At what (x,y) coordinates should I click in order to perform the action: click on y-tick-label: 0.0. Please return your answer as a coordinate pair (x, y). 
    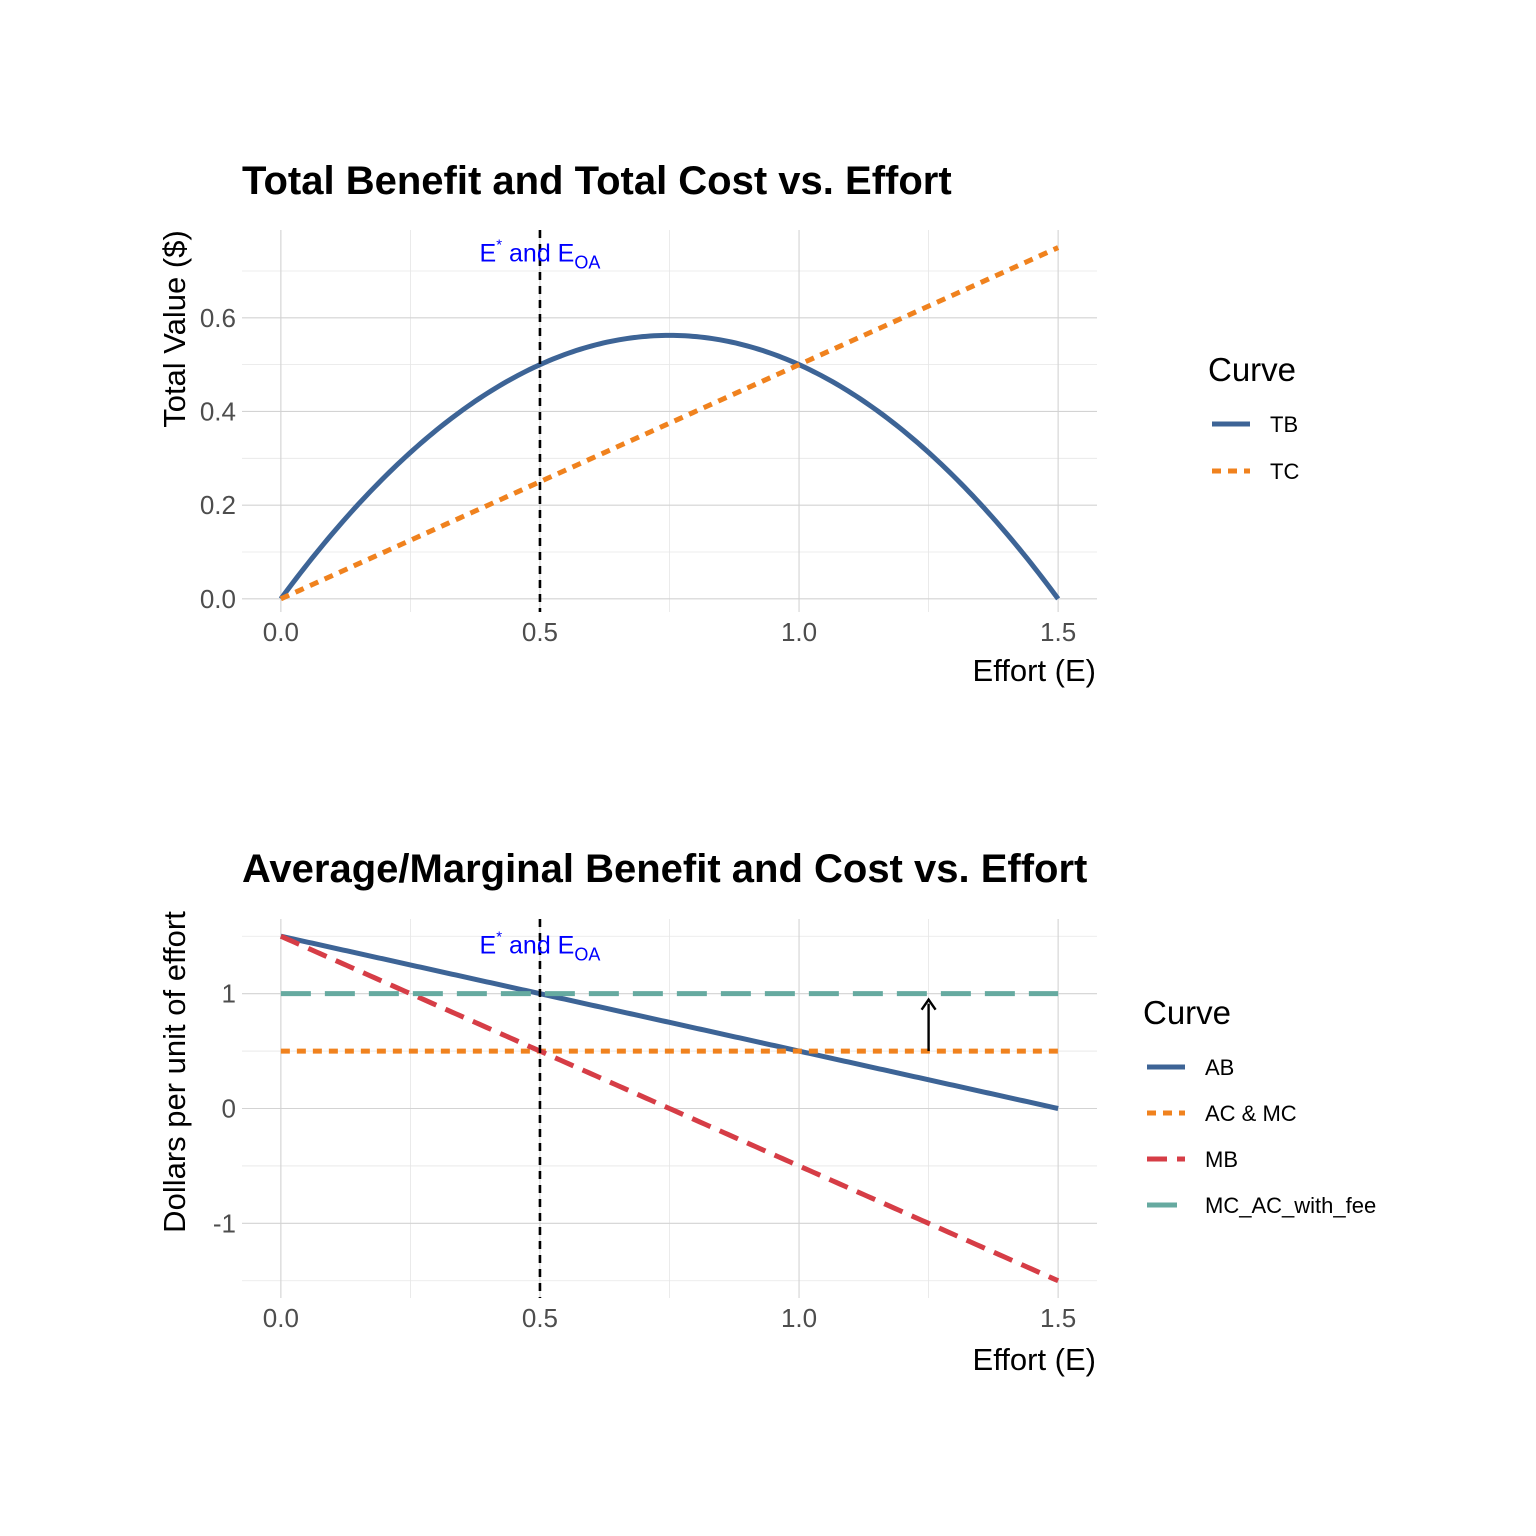
    Looking at the image, I should click on (218, 599).